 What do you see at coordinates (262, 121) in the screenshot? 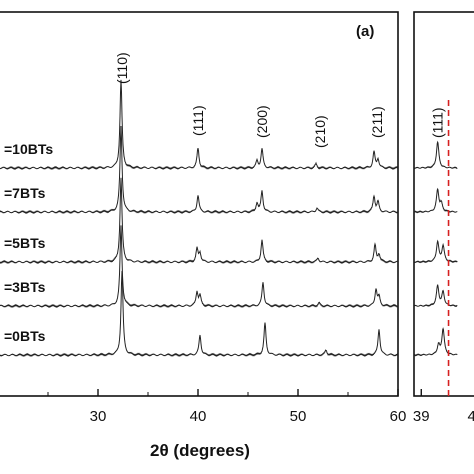
I see `peak-label: (200)` at bounding box center [262, 121].